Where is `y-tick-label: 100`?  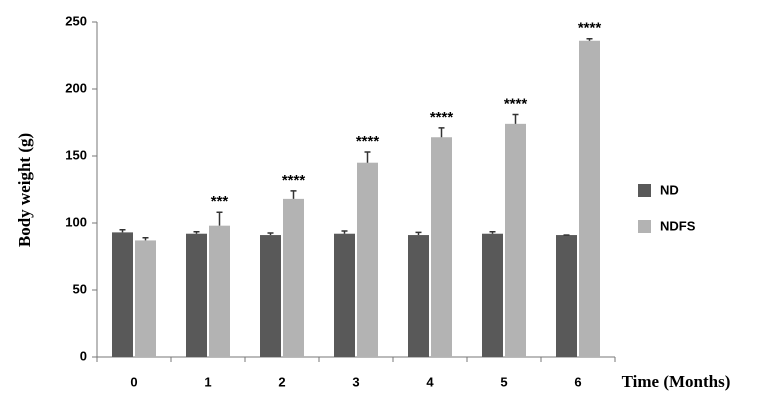
y-tick-label: 100 is located at coordinates (76, 221).